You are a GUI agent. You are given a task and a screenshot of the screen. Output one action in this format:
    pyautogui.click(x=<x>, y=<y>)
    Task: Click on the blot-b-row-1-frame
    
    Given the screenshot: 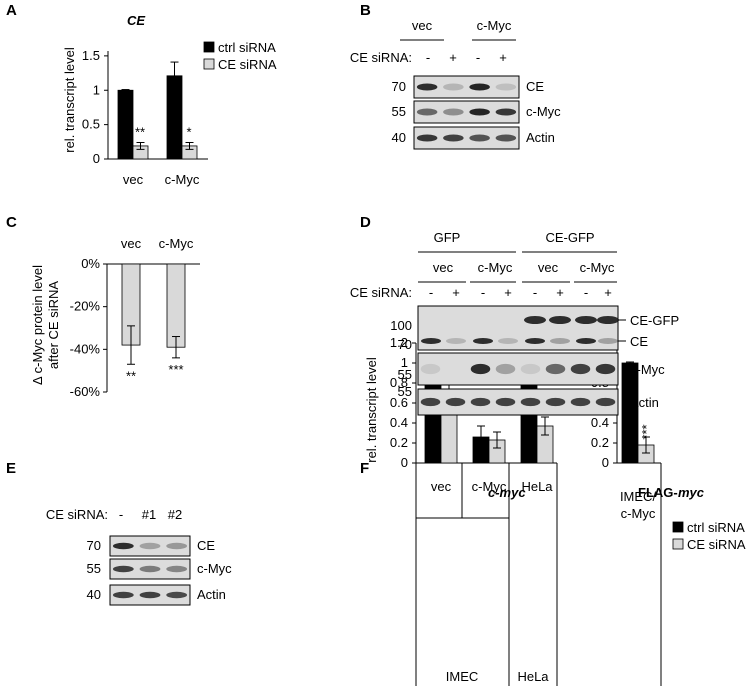 What is the action you would take?
    pyautogui.click(x=466, y=112)
    